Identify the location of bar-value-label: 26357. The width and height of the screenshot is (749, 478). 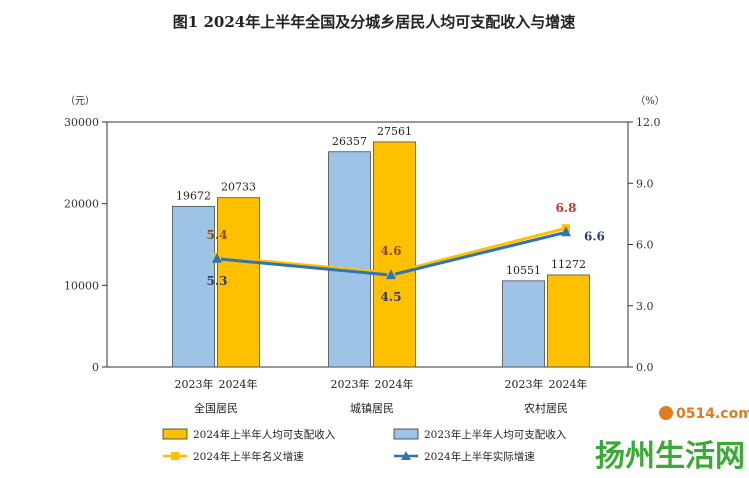
(349, 141).